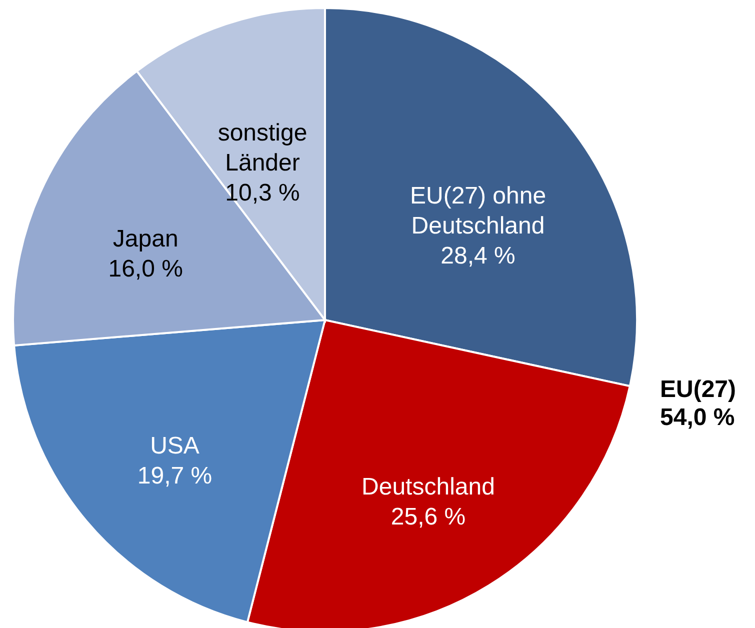 This screenshot has width=755, height=628. I want to click on slice-label: EU(27) ohne Deutschland, so click(478, 211).